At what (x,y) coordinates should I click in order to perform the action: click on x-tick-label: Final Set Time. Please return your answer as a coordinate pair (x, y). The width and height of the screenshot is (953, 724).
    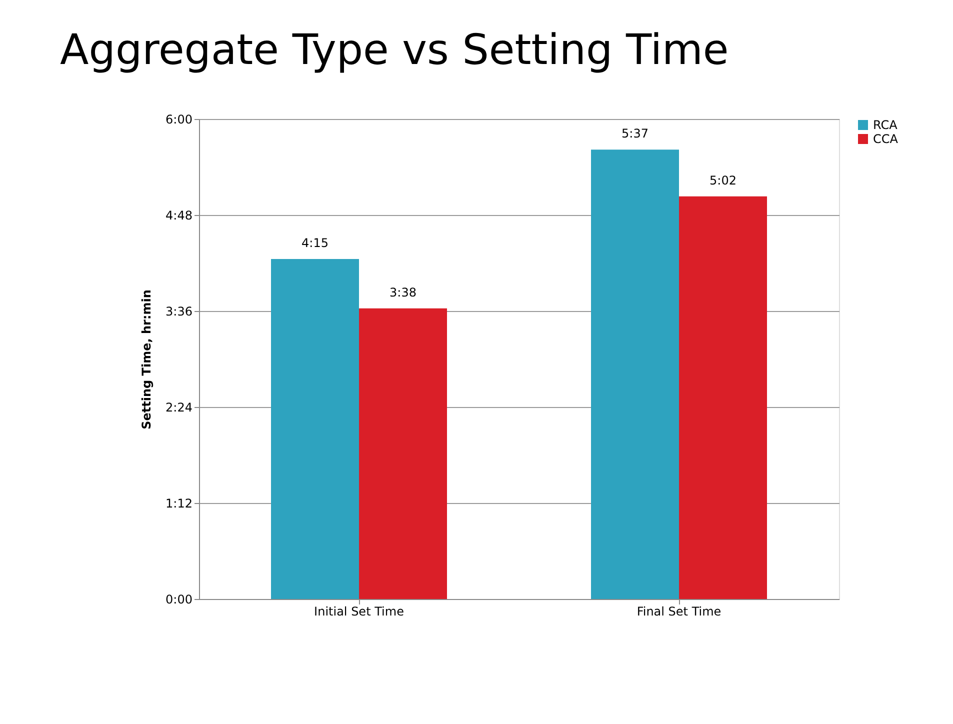
    Looking at the image, I should click on (679, 611).